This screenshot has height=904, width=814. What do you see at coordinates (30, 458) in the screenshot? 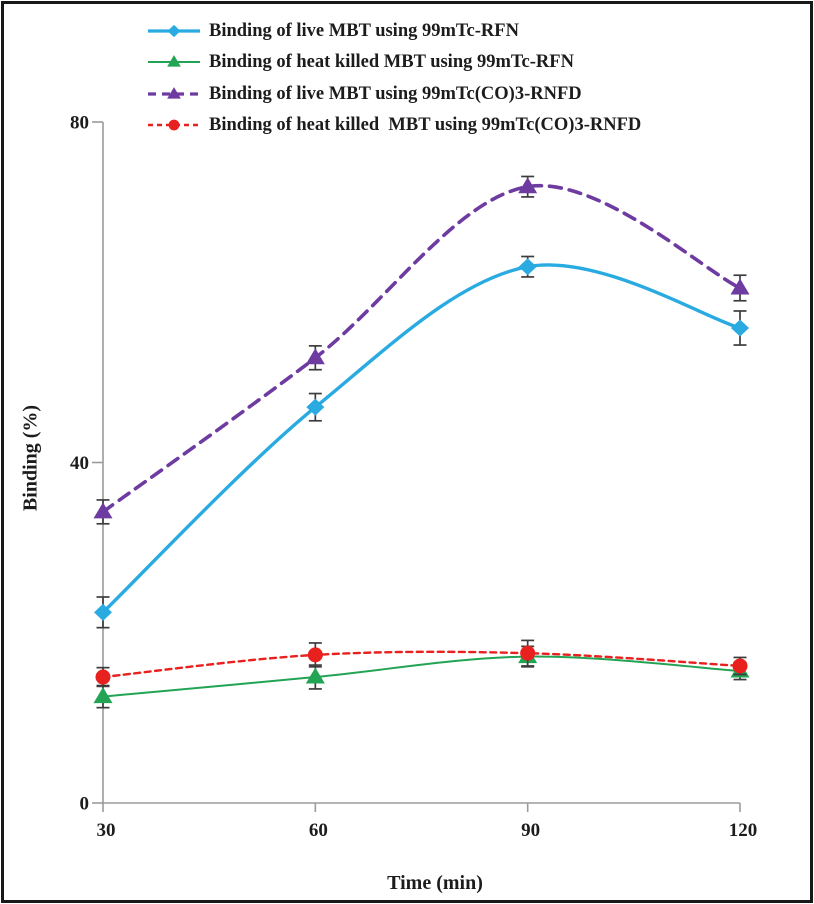
I see `y-axis-label: Binding (%)` at bounding box center [30, 458].